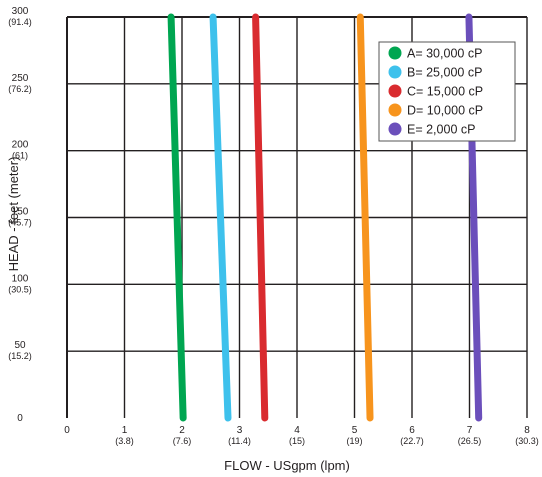 This screenshot has width=542, height=477. What do you see at coordinates (470, 441) in the screenshot?
I see `x-tick-sublabel: (26.5)` at bounding box center [470, 441].